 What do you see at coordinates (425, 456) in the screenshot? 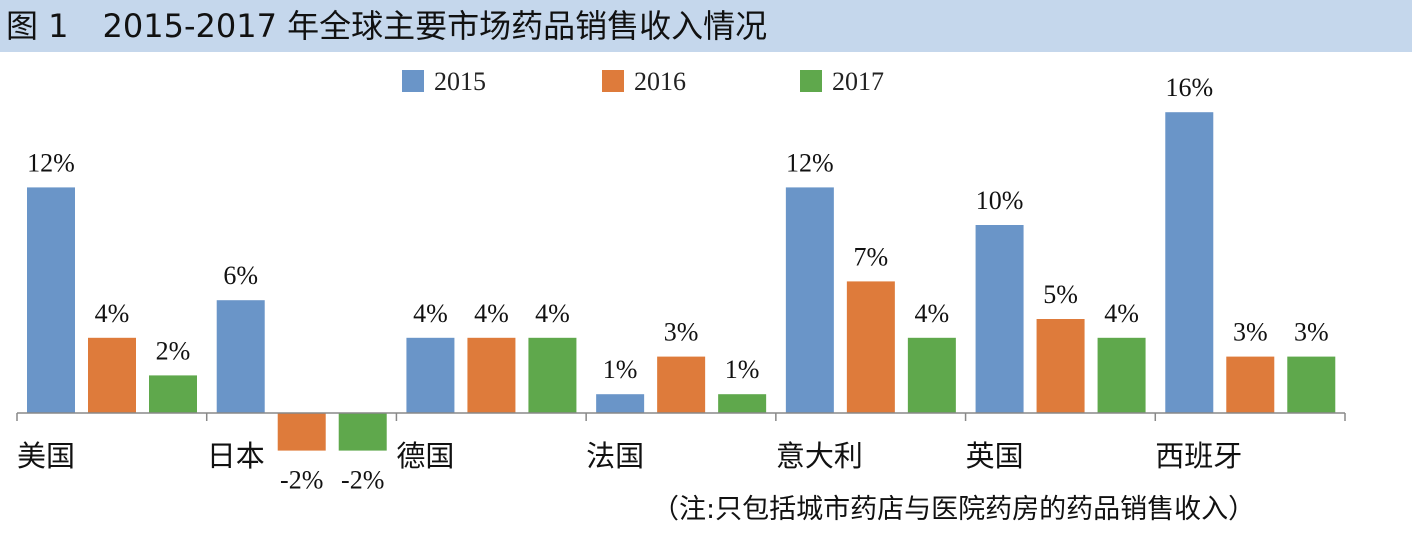
I see `category-label-德国: 德国` at bounding box center [425, 456].